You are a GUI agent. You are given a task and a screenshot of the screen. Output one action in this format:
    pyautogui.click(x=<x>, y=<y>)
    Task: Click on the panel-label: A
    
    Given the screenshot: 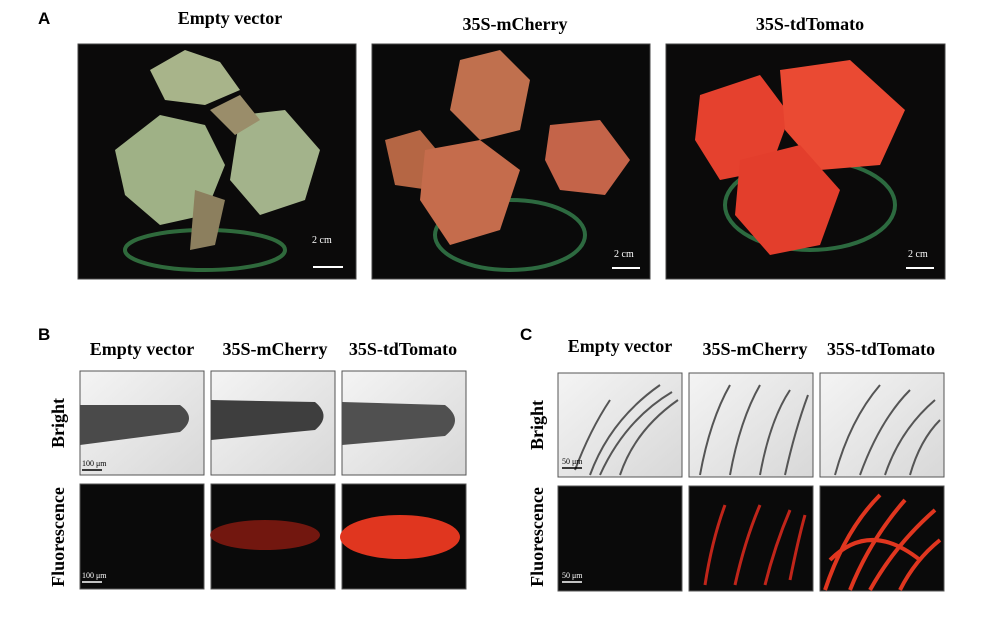 What is the action you would take?
    pyautogui.click(x=44, y=18)
    